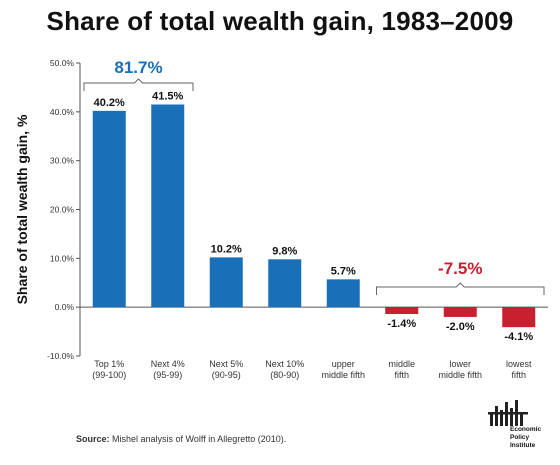 This screenshot has width=560, height=465. Describe the element at coordinates (343, 364) in the screenshot. I see `x-tick-label: upper` at that location.